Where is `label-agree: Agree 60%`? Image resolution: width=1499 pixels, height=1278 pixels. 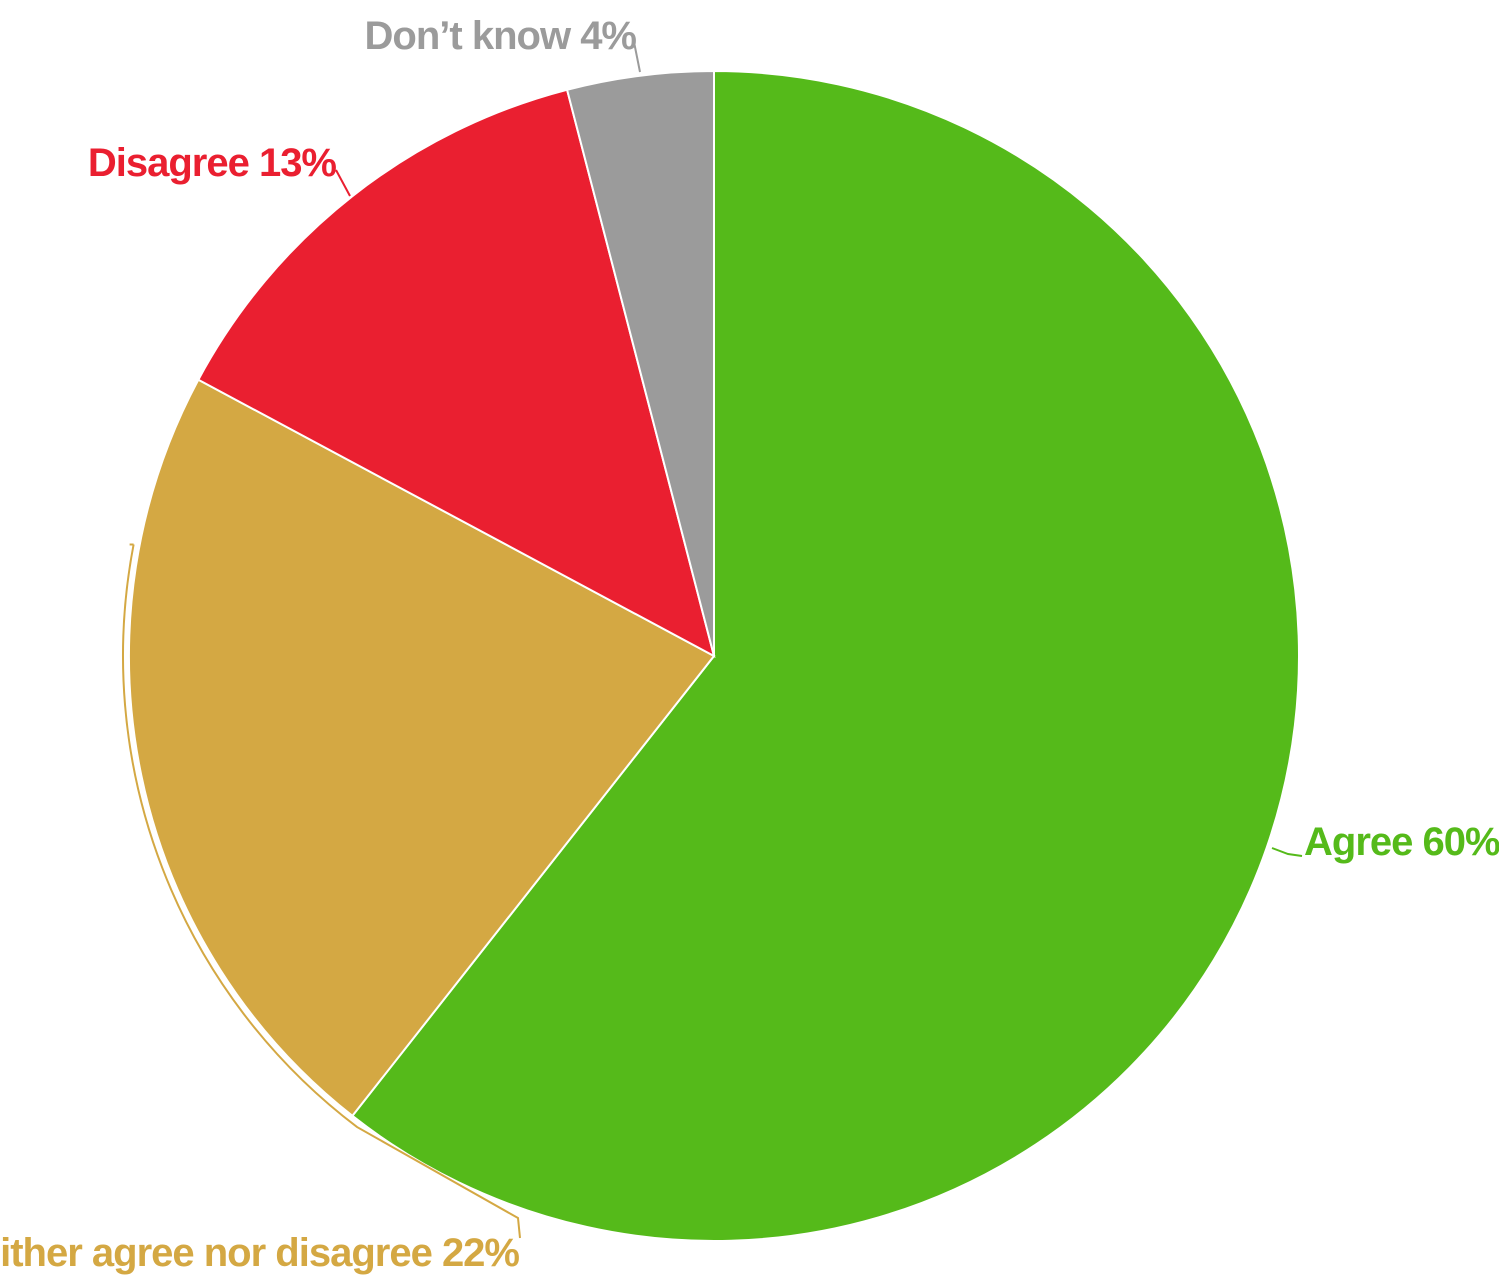 label-agree: Agree 60% is located at coordinates (1401, 842).